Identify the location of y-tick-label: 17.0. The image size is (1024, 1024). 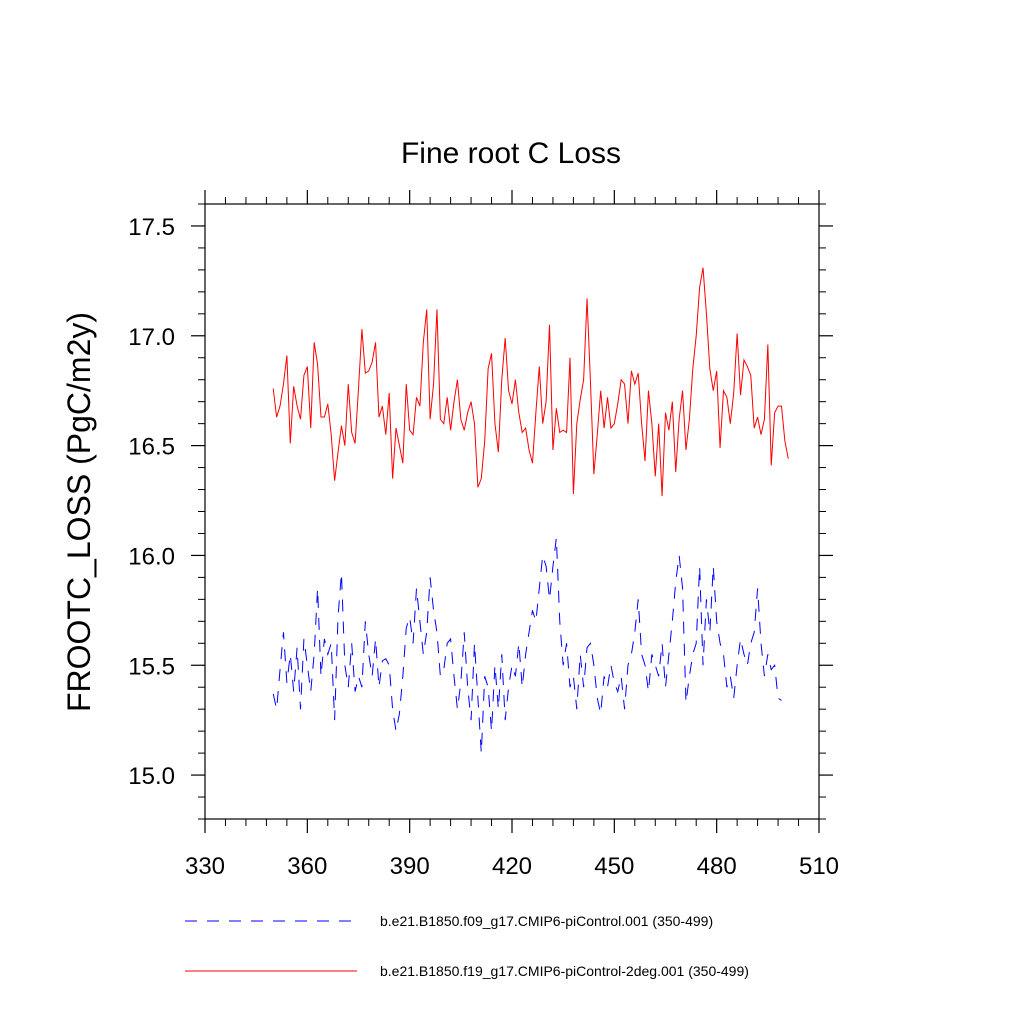
(151, 337).